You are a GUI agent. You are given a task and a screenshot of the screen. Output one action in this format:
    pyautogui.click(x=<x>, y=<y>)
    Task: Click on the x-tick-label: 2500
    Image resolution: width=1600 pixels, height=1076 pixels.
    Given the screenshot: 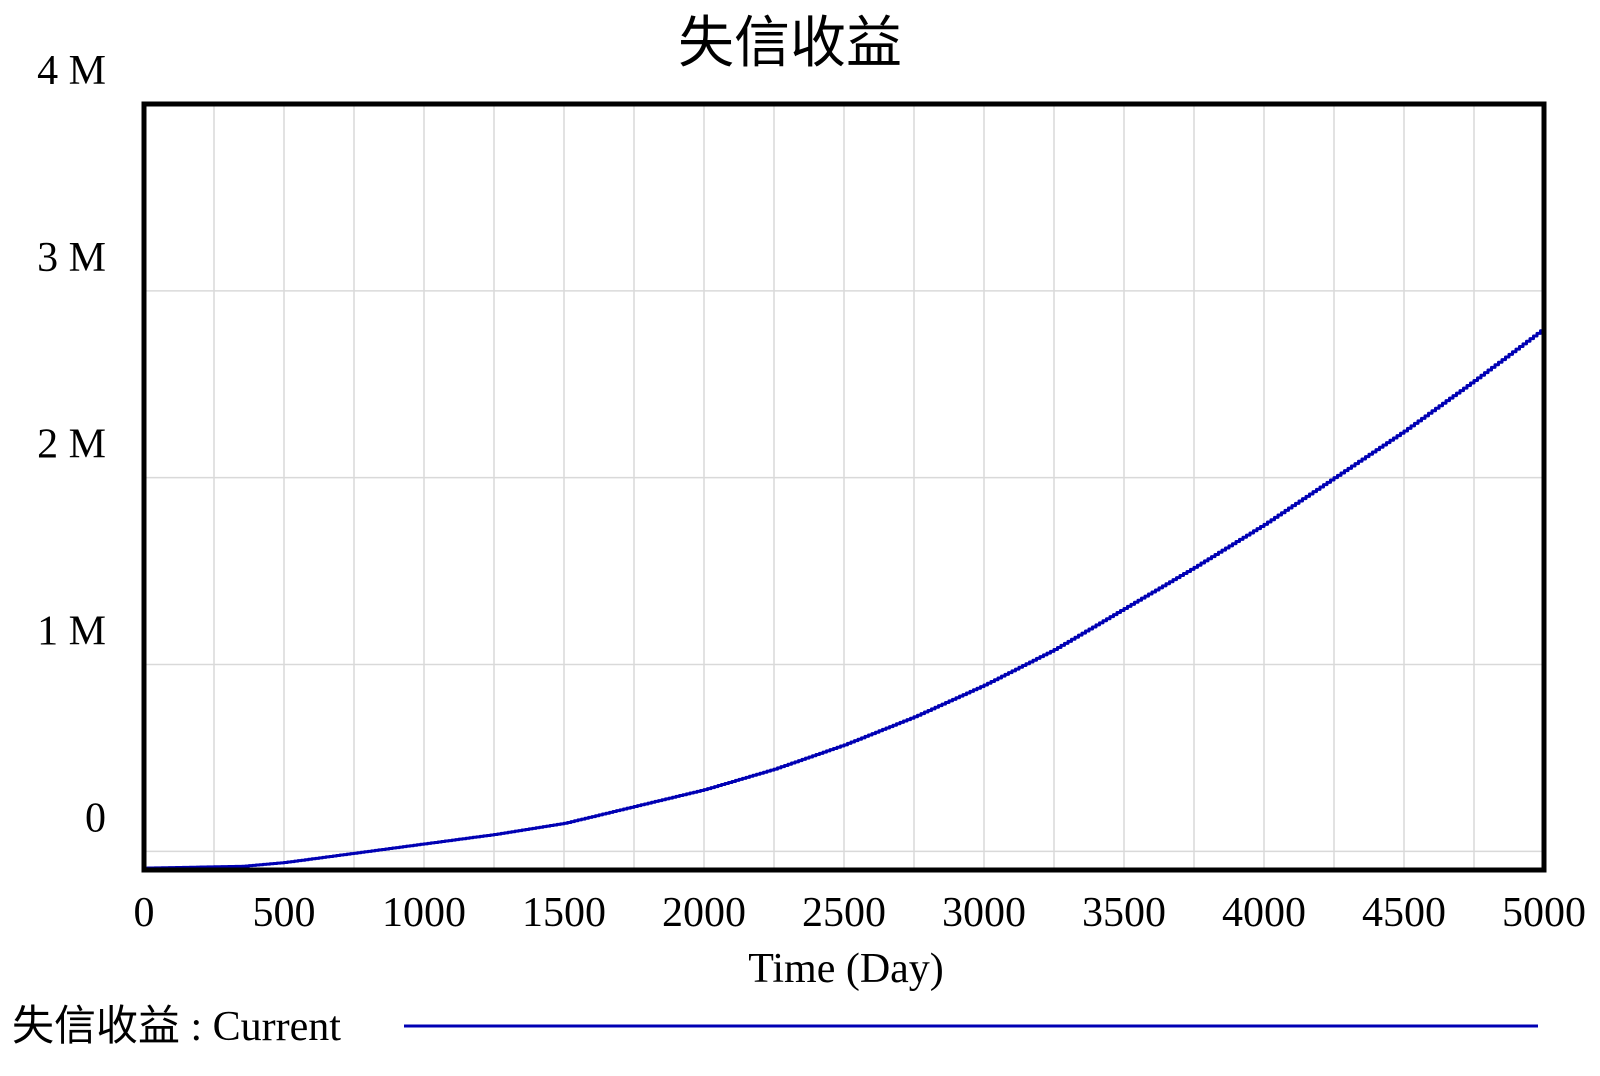 What is the action you would take?
    pyautogui.click(x=844, y=913)
    